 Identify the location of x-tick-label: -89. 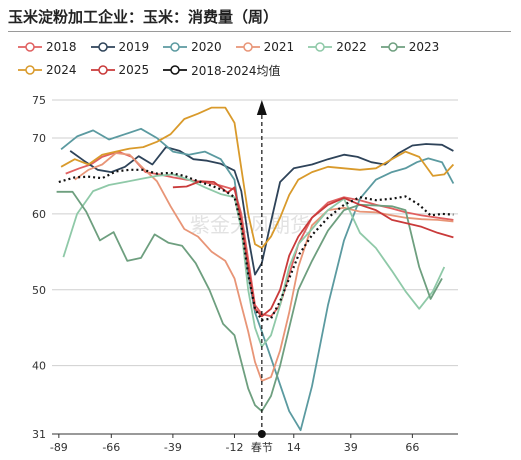
(59, 447).